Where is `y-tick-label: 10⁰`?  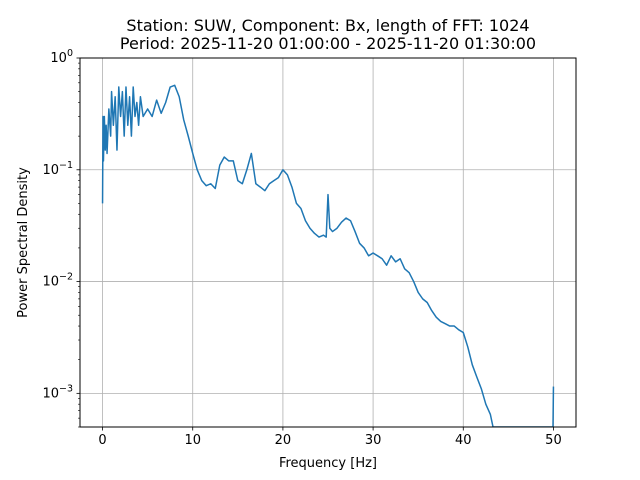
y-tick-label: 10⁰ is located at coordinates (61, 57).